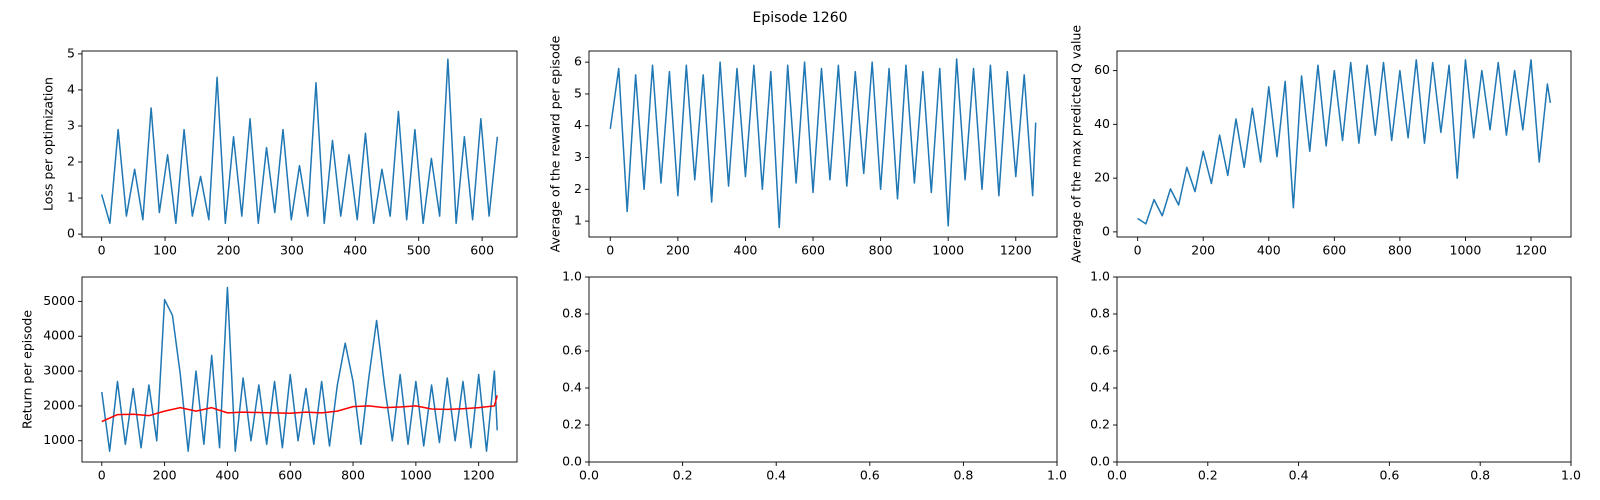 The height and width of the screenshot is (500, 1600). What do you see at coordinates (799, 18) in the screenshot?
I see `figure-title: Episode 1260` at bounding box center [799, 18].